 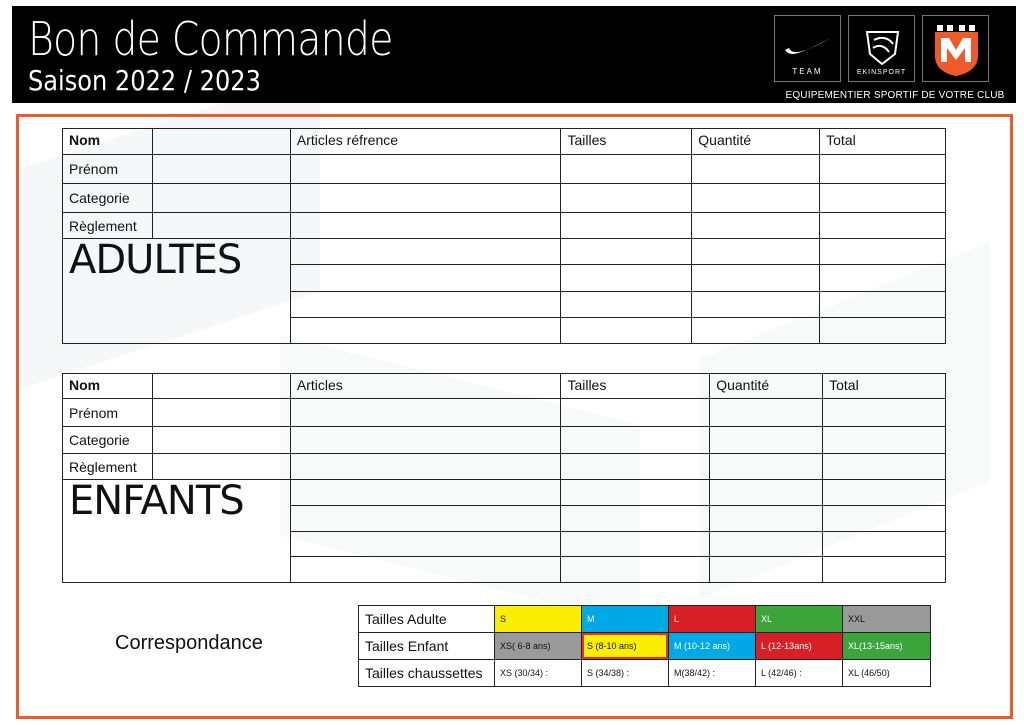 What do you see at coordinates (644, 619) in the screenshot?
I see `adult-sizes-row: Tailles Adulte S M L XL XXL` at bounding box center [644, 619].